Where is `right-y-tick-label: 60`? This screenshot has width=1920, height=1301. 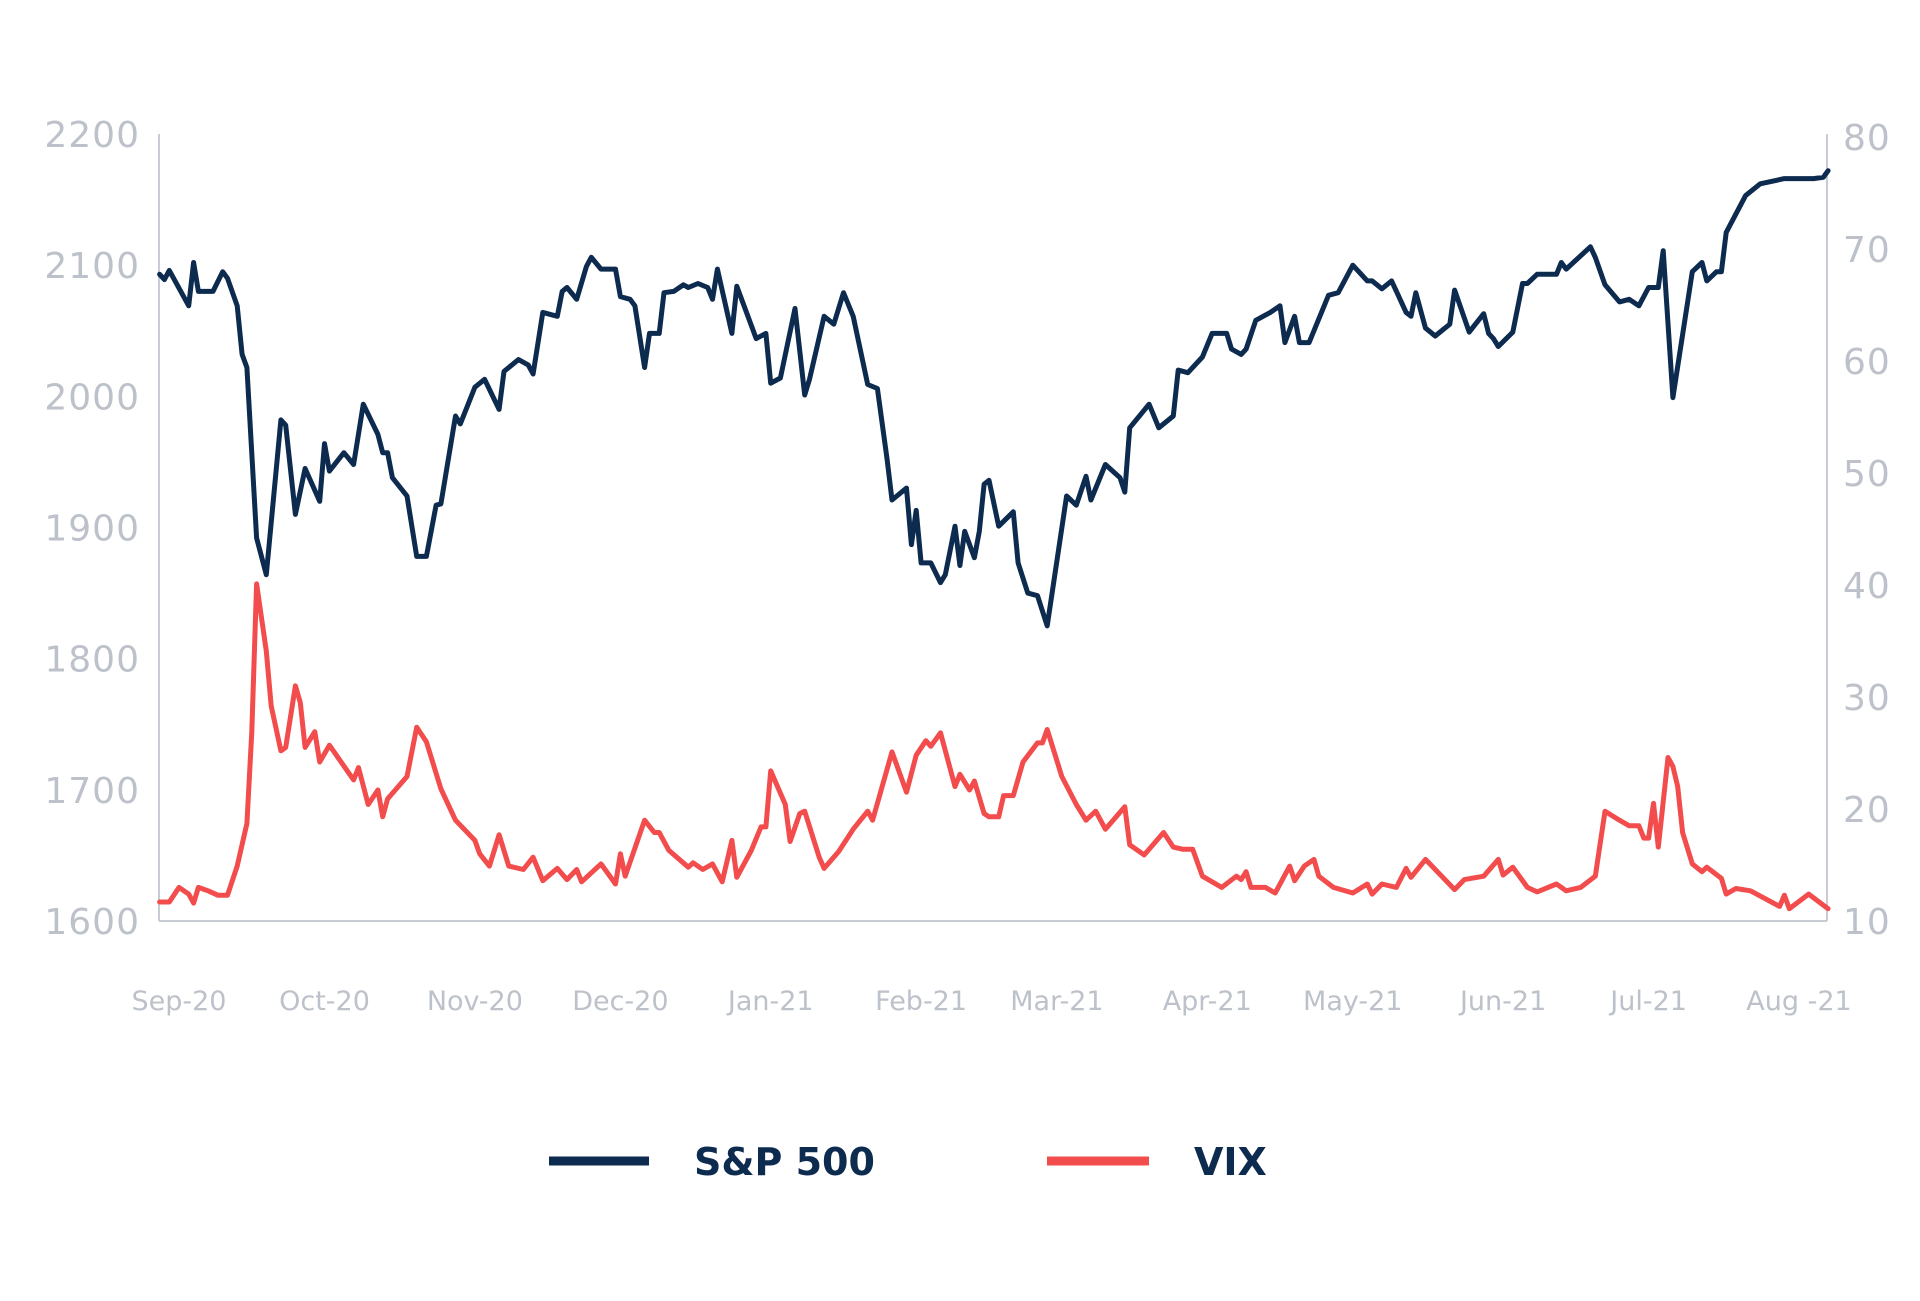
right-y-tick-label: 60 is located at coordinates (1867, 362).